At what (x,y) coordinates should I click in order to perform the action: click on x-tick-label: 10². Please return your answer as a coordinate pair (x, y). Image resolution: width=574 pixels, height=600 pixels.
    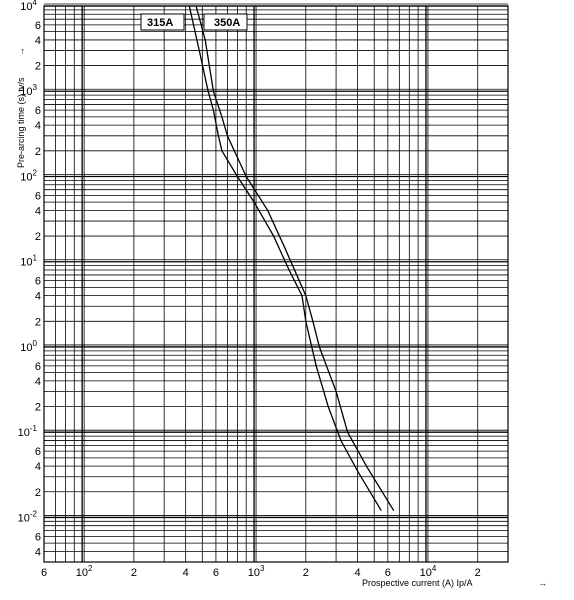
    Looking at the image, I should click on (84, 571).